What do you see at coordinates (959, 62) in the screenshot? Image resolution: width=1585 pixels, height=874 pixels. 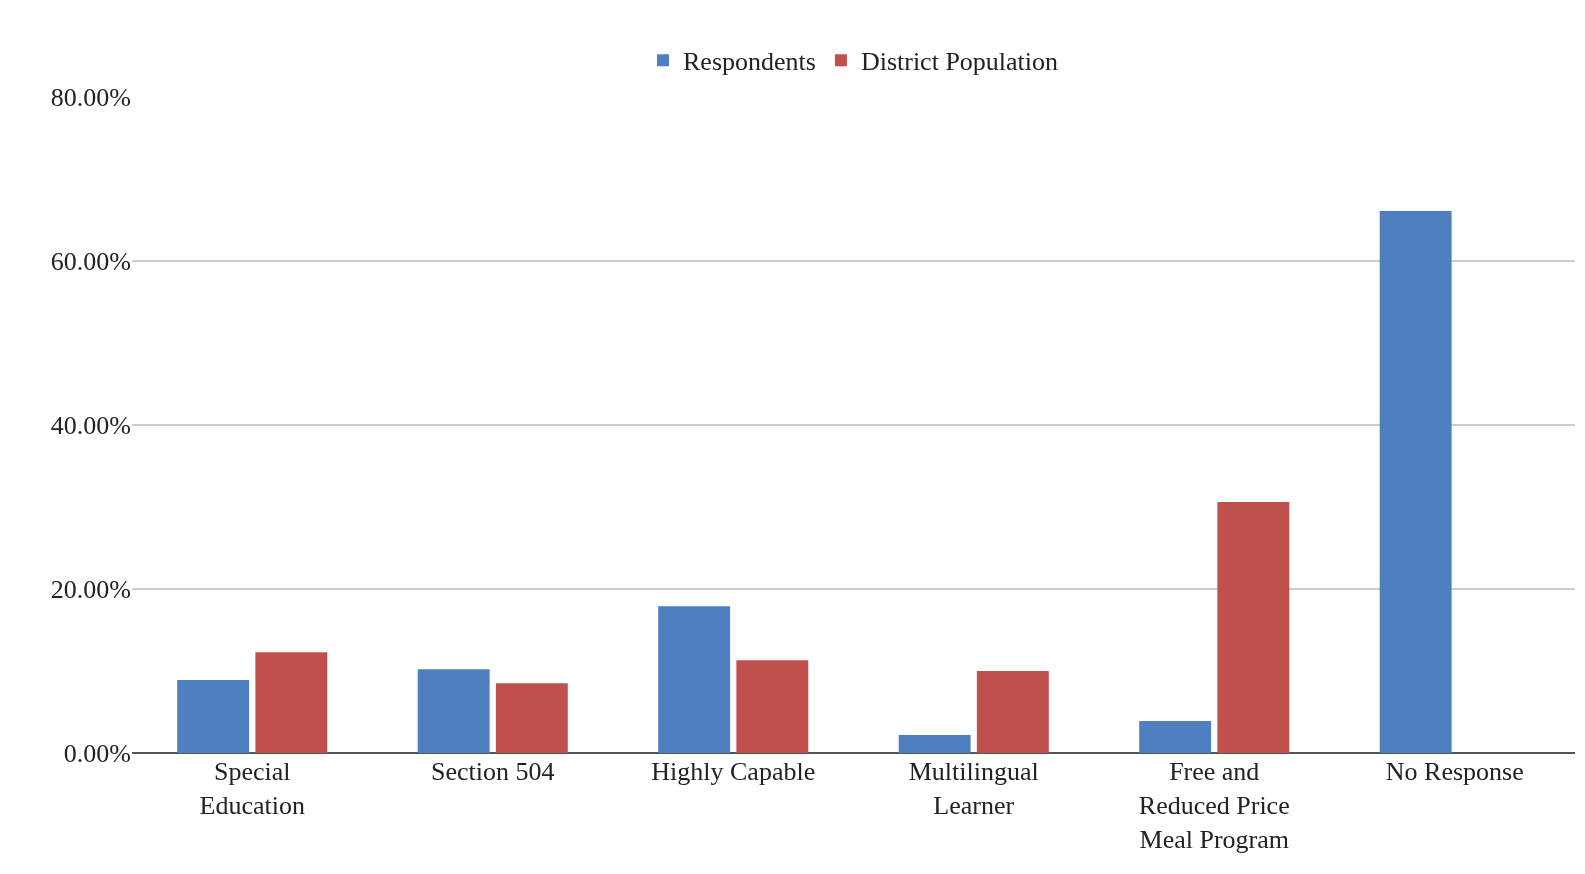 I see `legend-label: District Population` at bounding box center [959, 62].